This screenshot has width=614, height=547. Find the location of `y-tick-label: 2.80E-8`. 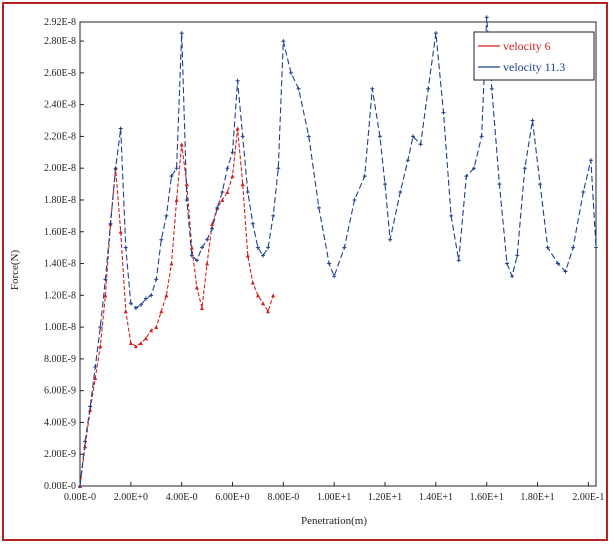

y-tick-label: 2.80E-8 is located at coordinates (60, 41).